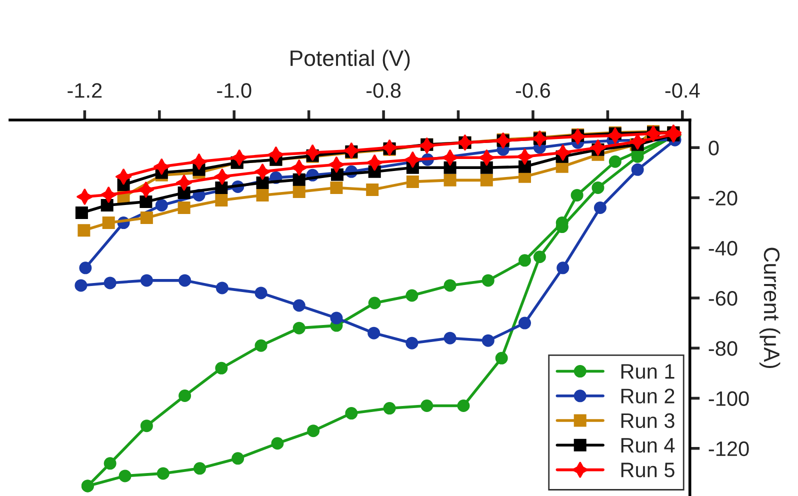  I want to click on y-tick-label: -60, so click(723, 298).